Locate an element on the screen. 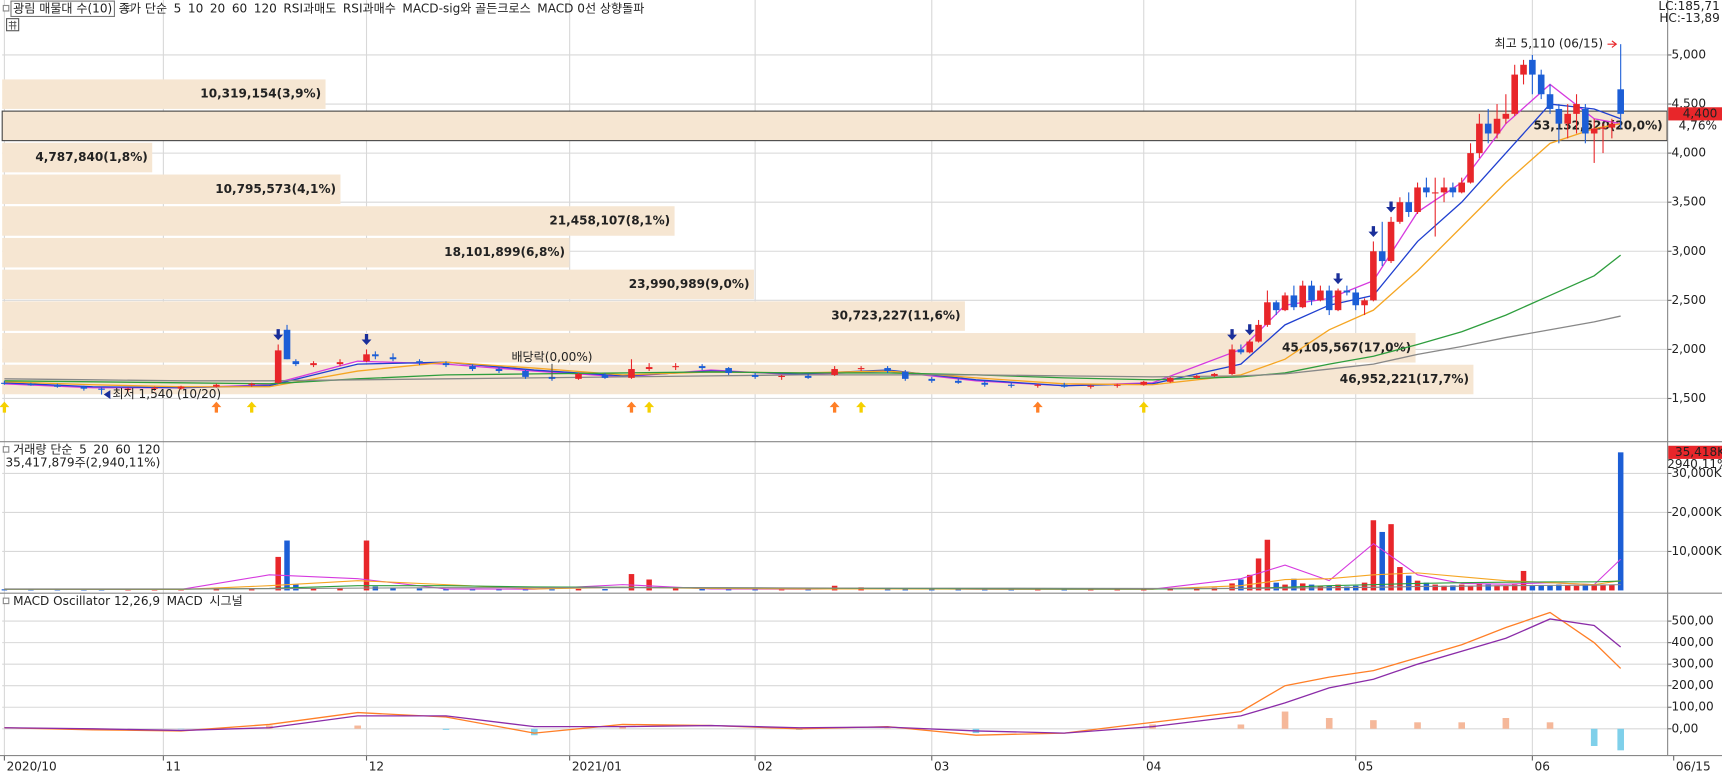 Image resolution: width=1722 pixels, height=777 pixels. corner-label: HC:-13,89 is located at coordinates (1689, 18).